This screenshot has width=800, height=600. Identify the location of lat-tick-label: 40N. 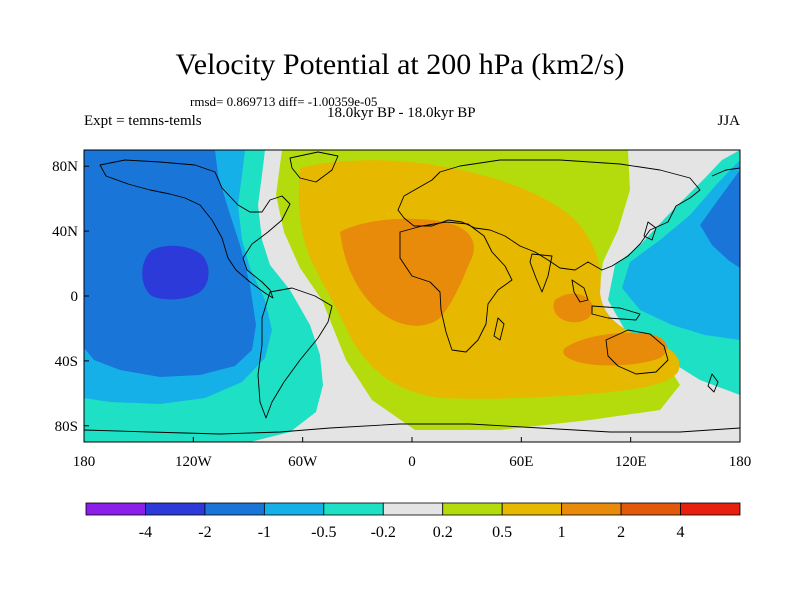
(65, 232).